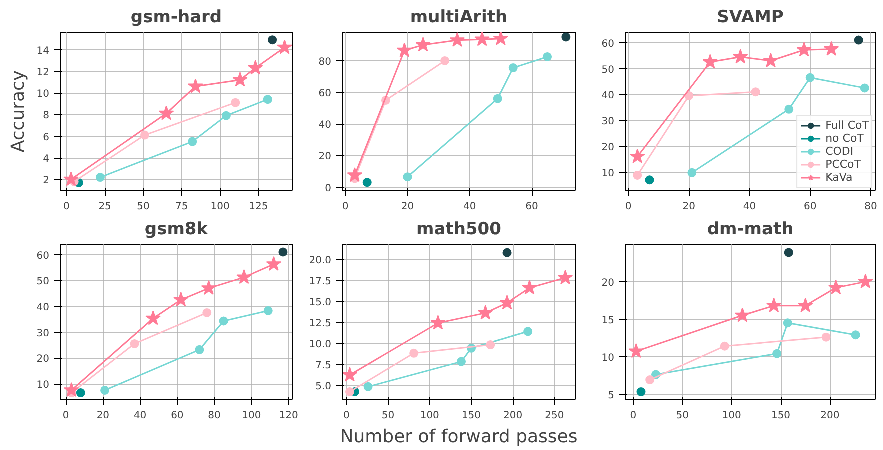 This screenshot has height=450, width=883. I want to click on y-axis-title: Accuracy, so click(18, 111).